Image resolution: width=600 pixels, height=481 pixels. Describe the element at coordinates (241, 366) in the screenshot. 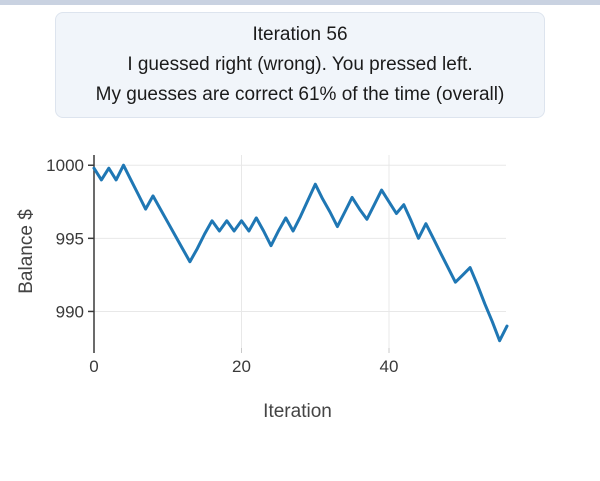

I see `x-tick-label: 20` at that location.